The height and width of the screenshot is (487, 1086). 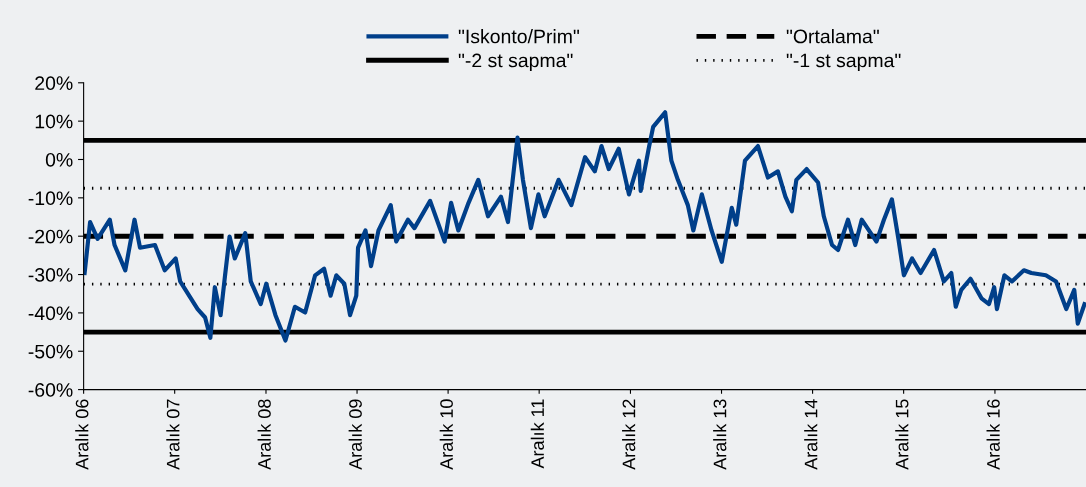 What do you see at coordinates (264, 434) in the screenshot?
I see `x-tick-label: Aralık 08` at bounding box center [264, 434].